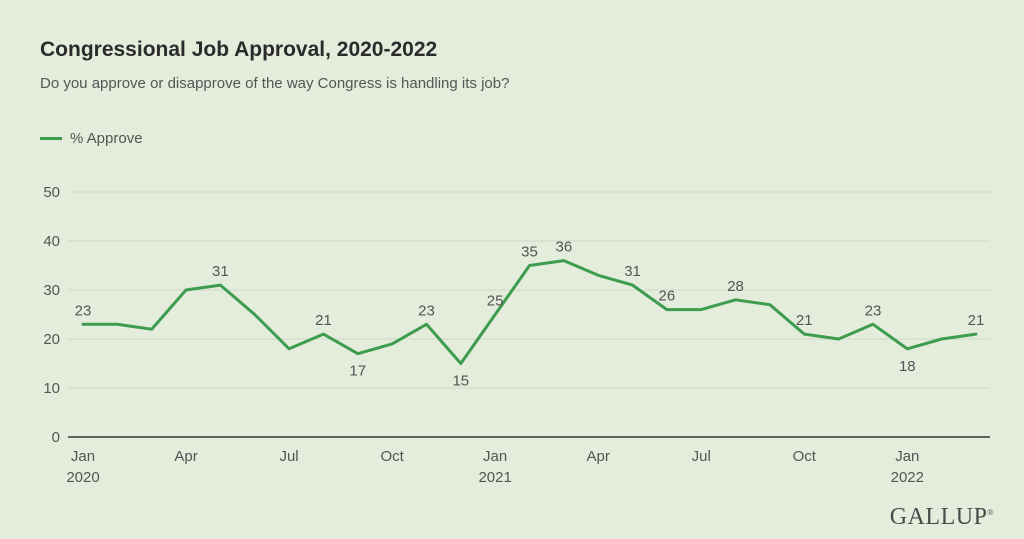  I want to click on legend: % Approve, so click(91, 138).